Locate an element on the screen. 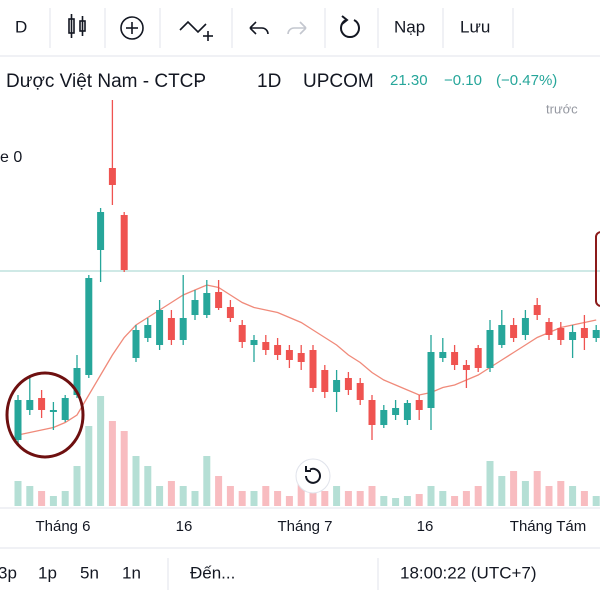 This screenshot has width=600, height=600. add-indicator-icon is located at coordinates (132, 28).